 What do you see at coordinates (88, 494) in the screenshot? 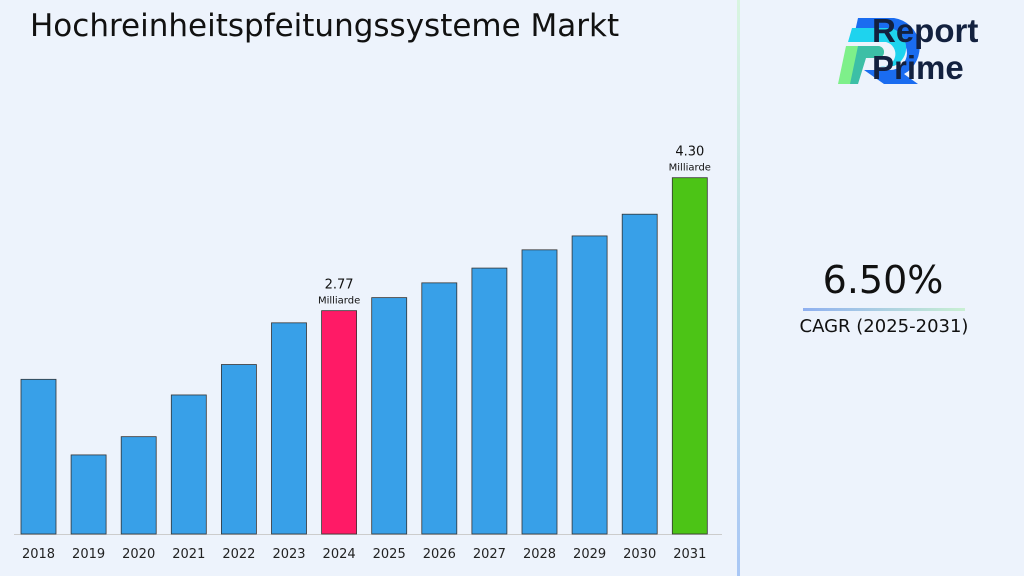
I see `bar-2019` at bounding box center [88, 494].